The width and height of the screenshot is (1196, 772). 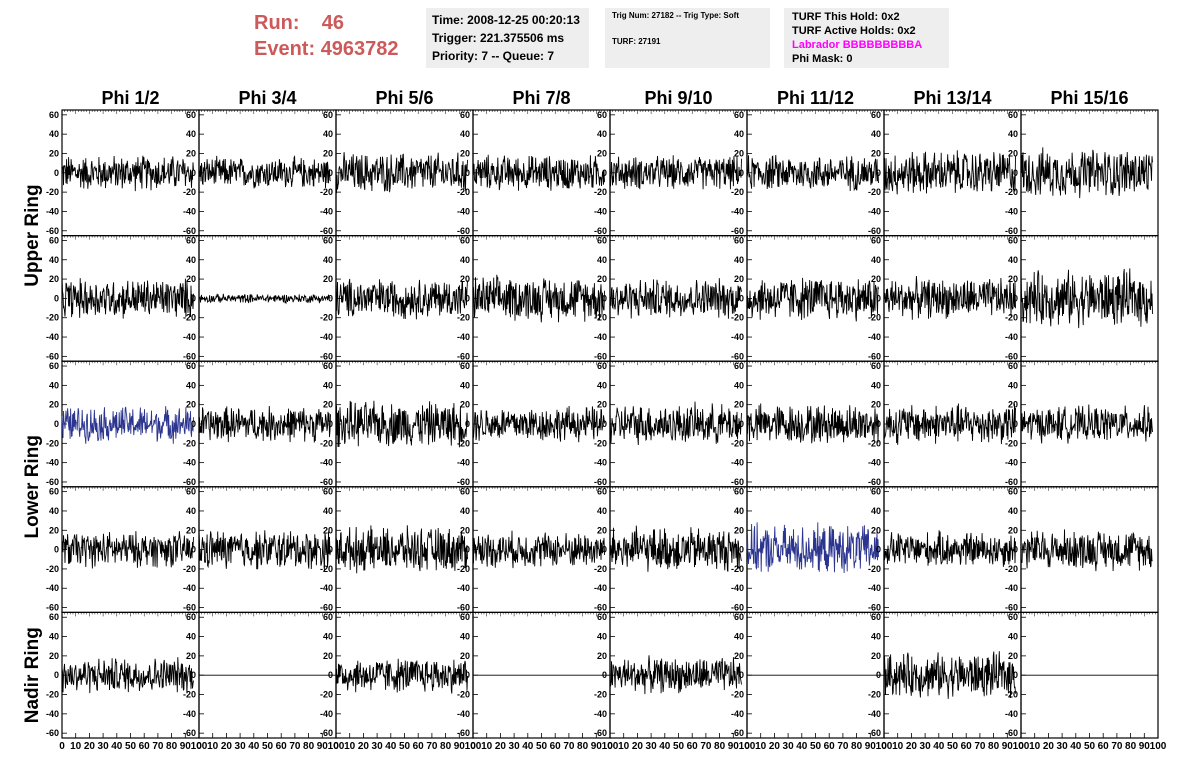 What do you see at coordinates (675, 15) in the screenshot?
I see `trig-num-text: Trig Num: 27182 -- Trig Type: Soft` at bounding box center [675, 15].